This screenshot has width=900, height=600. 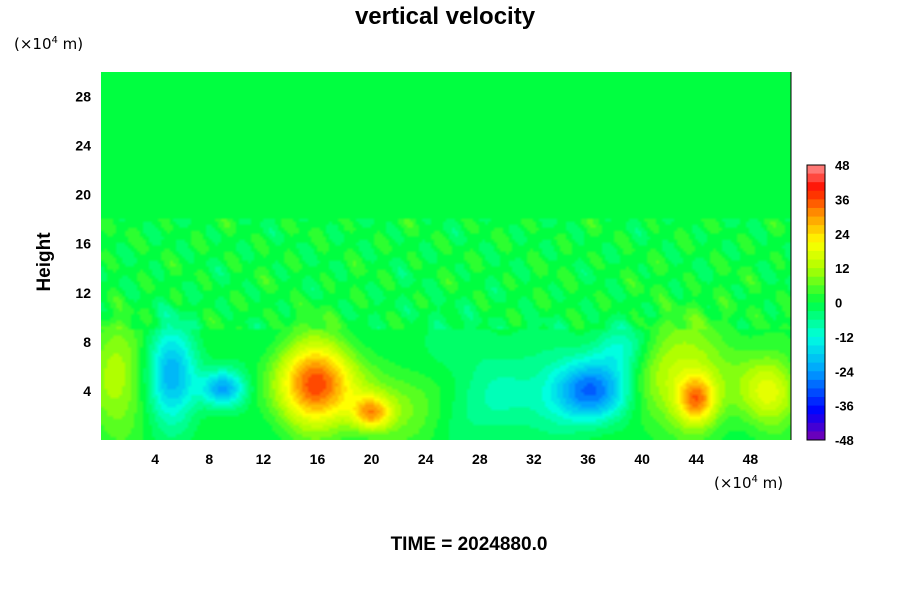 I want to click on x-tick-label: 28, so click(x=480, y=459).